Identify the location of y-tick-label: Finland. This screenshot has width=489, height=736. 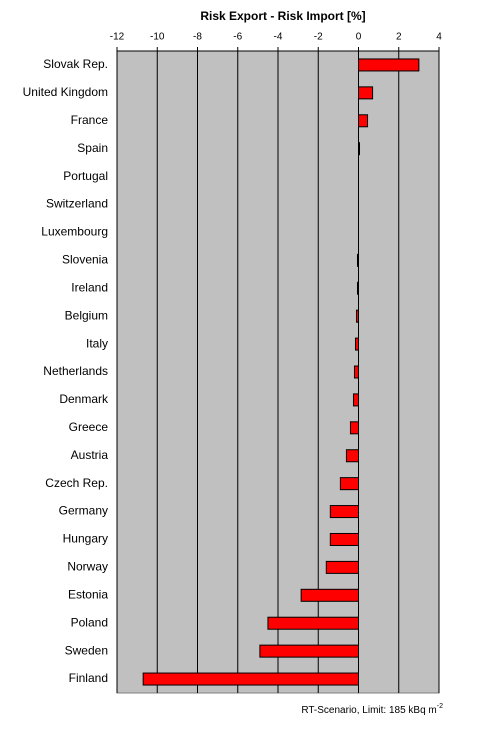
(88, 678).